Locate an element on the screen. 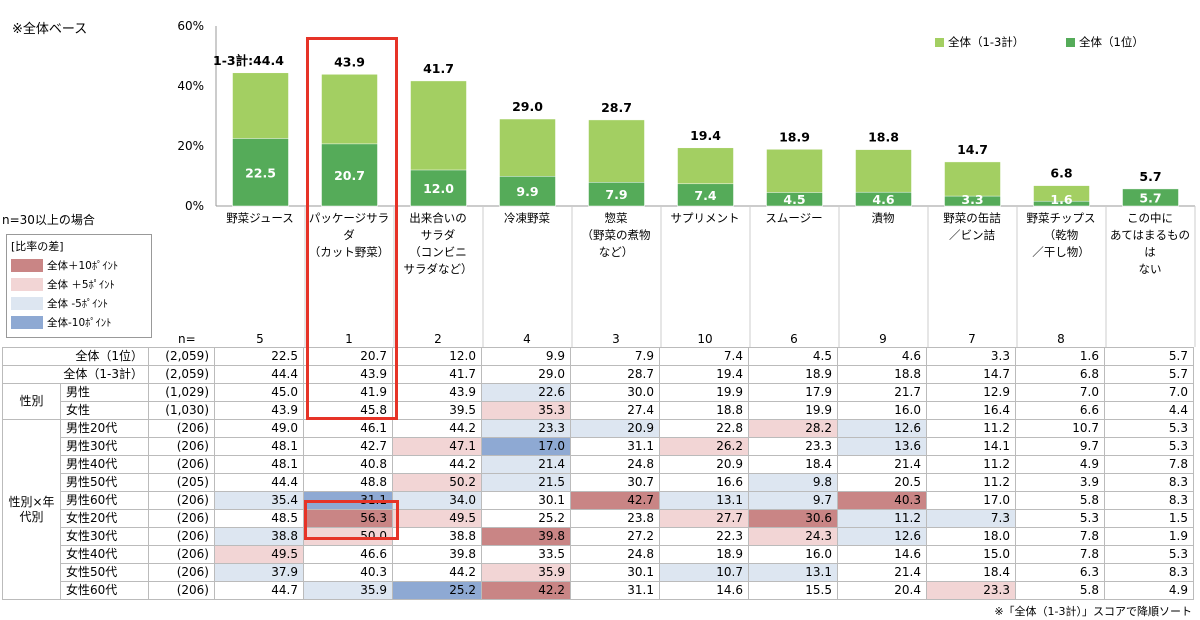 This screenshot has height=620, width=1200. table-cell: 21.5 is located at coordinates (526, 482).